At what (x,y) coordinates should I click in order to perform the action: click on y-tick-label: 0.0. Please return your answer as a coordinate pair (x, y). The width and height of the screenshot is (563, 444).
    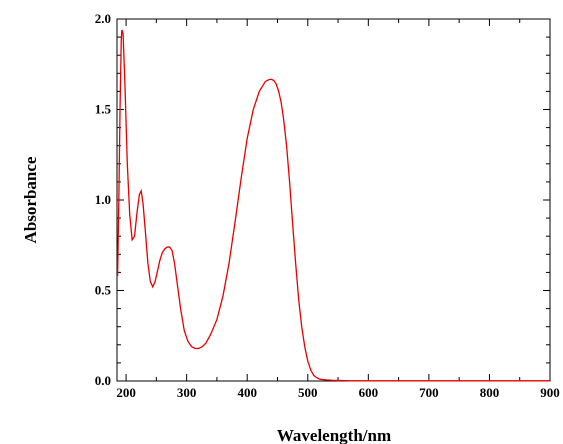
    Looking at the image, I should click on (103, 380).